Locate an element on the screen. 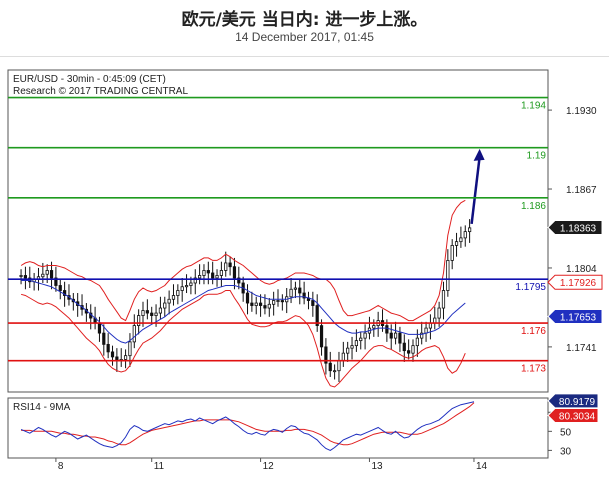 The height and width of the screenshot is (488, 609). rsi-panel-frame is located at coordinates (278, 428).